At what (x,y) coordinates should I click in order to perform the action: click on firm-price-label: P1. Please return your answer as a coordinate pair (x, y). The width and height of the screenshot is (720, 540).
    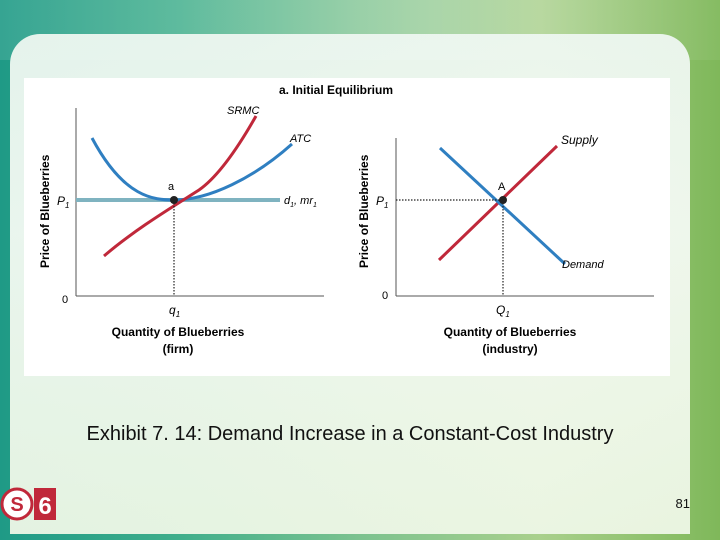
    Looking at the image, I should click on (63, 202).